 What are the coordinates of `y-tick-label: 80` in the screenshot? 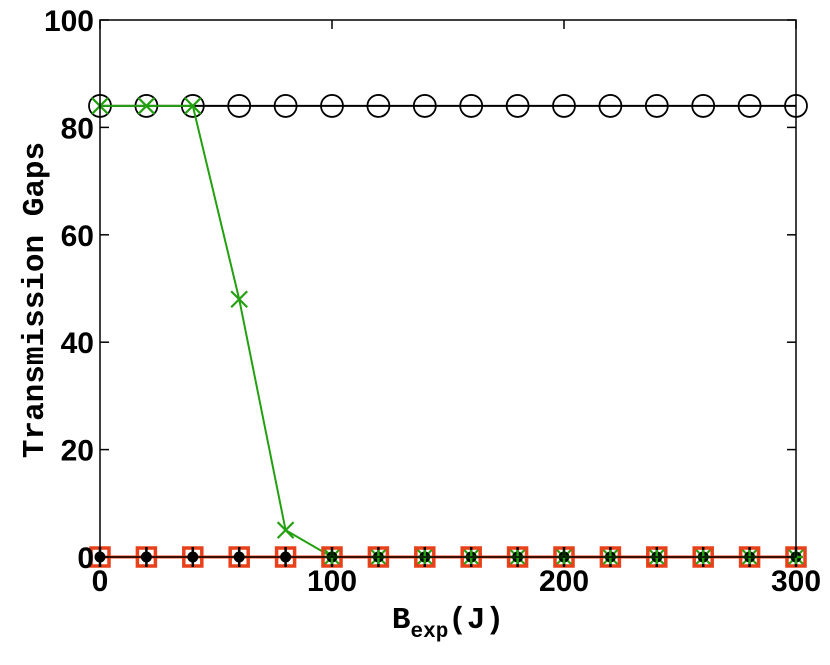 It's located at (77, 128).